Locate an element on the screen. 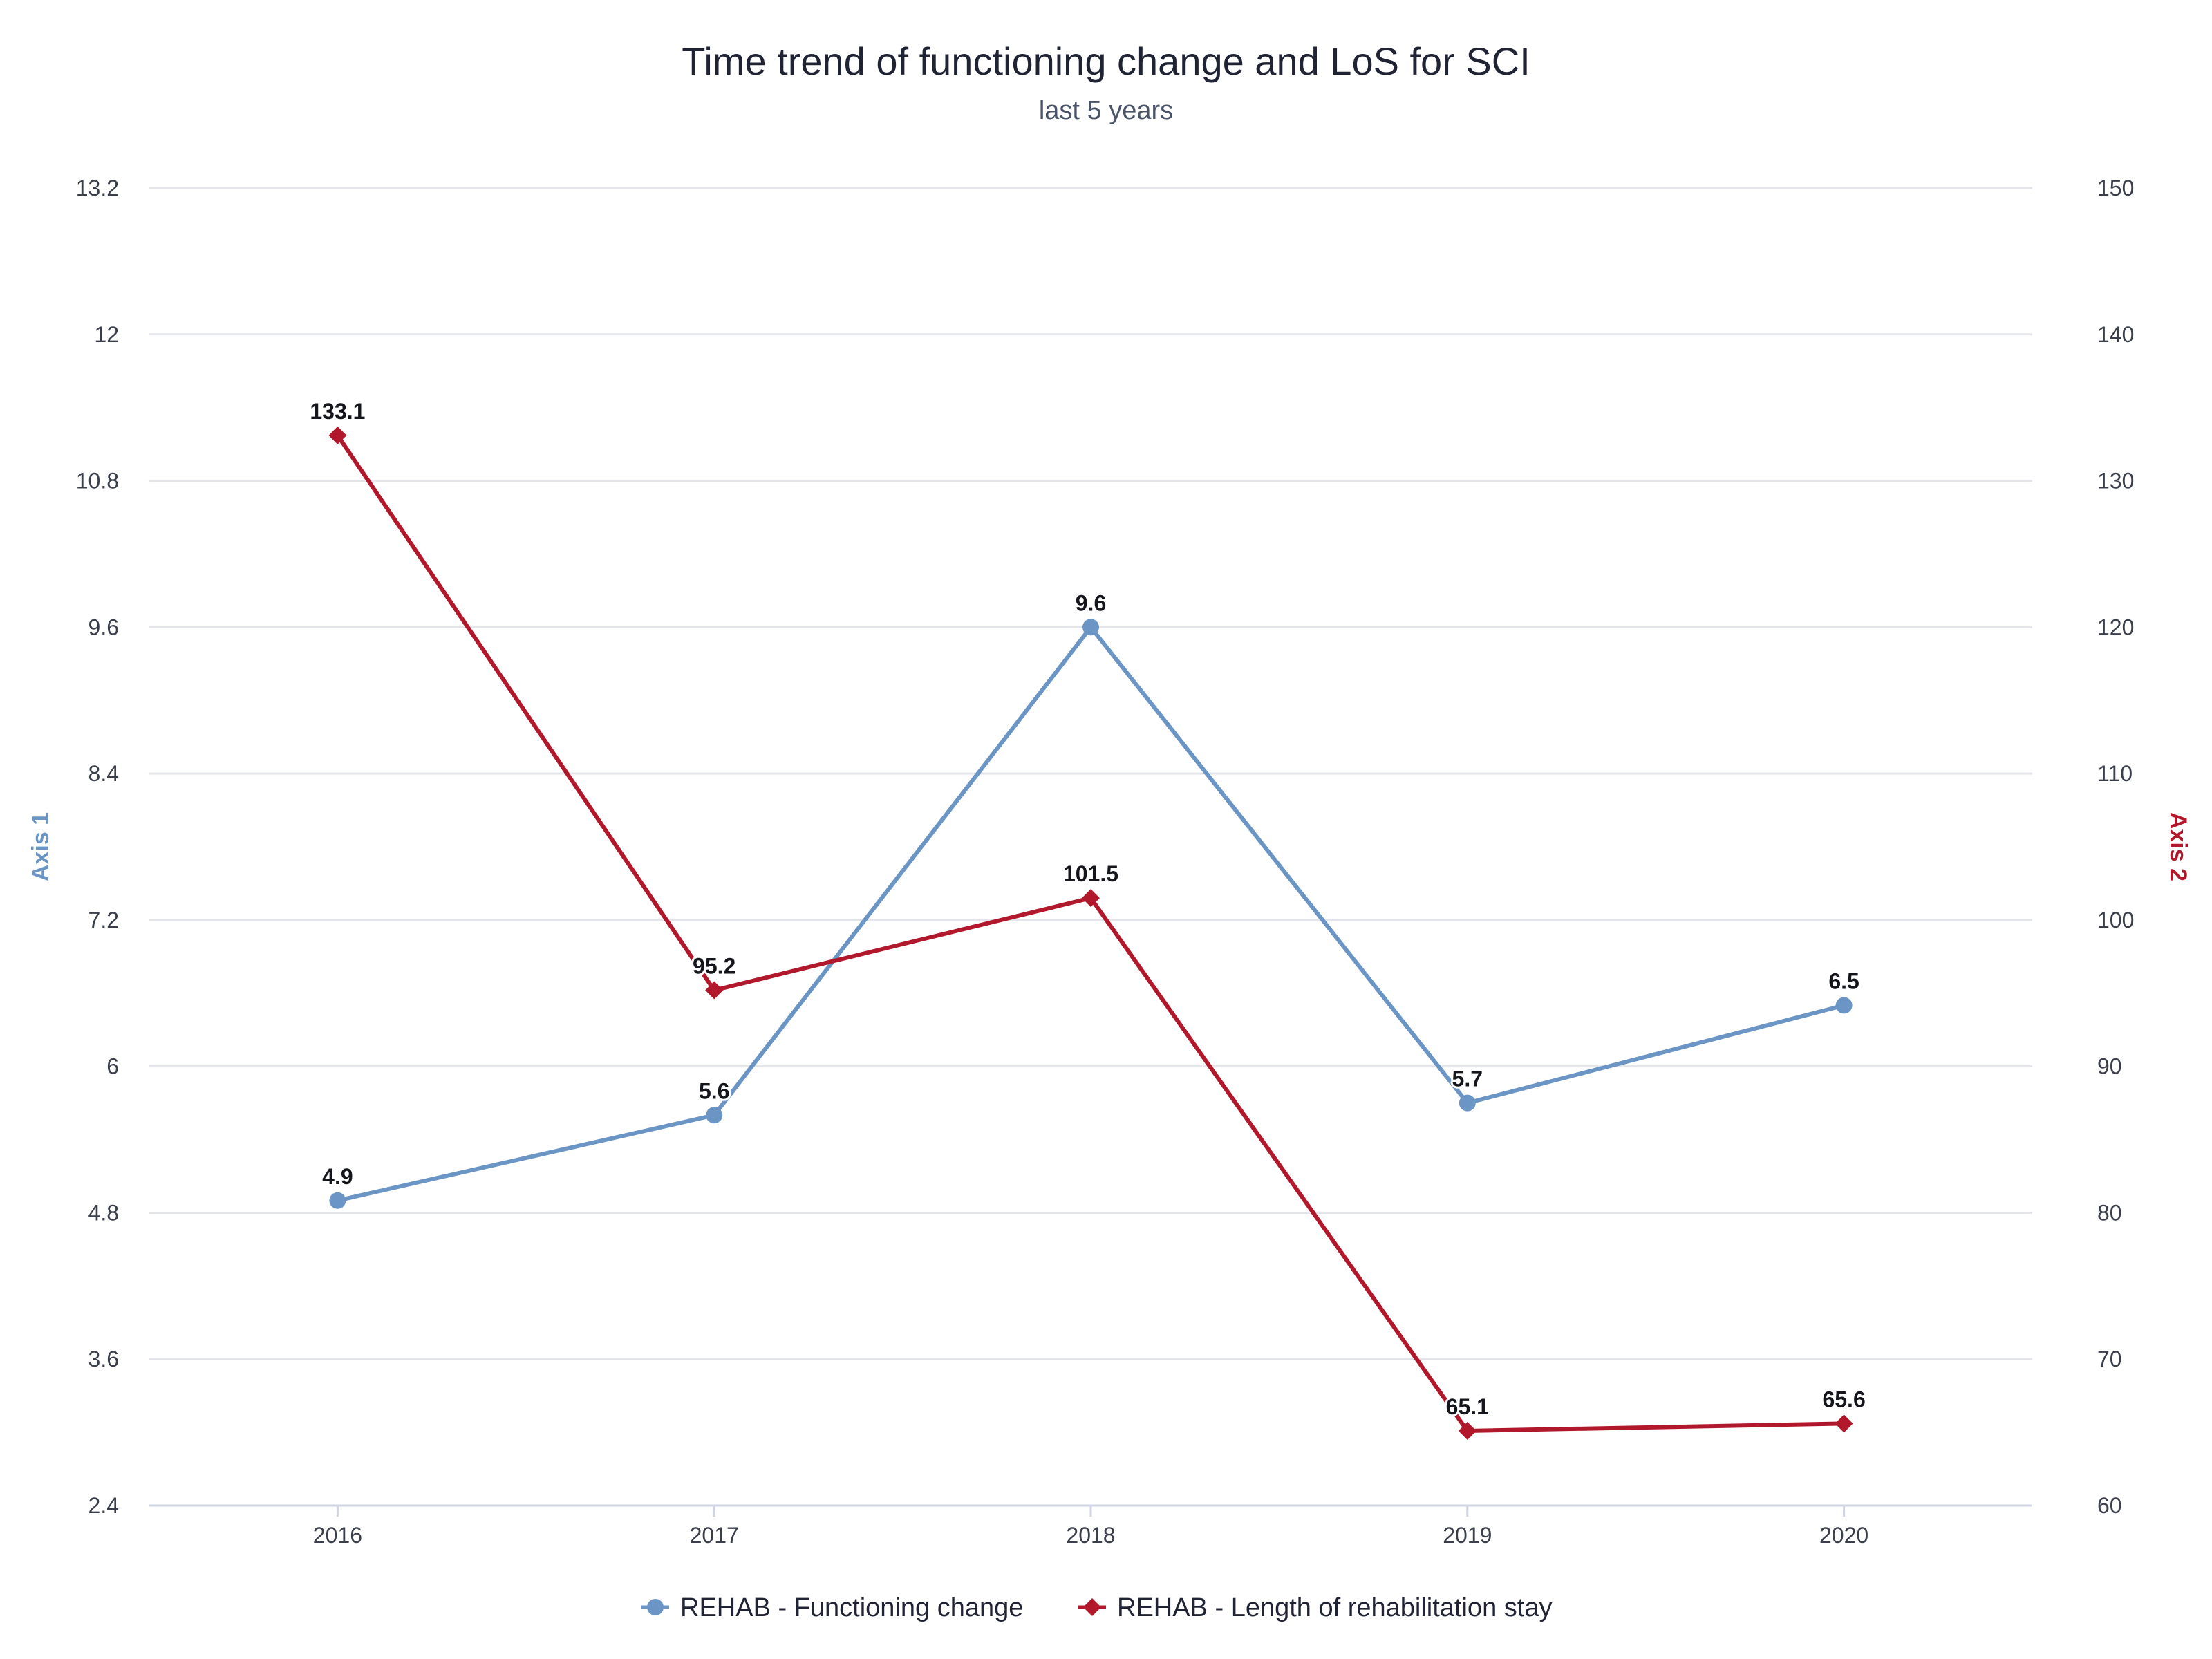 The height and width of the screenshot is (1659, 2212). series-1-data-label: 9.6 is located at coordinates (1091, 602).